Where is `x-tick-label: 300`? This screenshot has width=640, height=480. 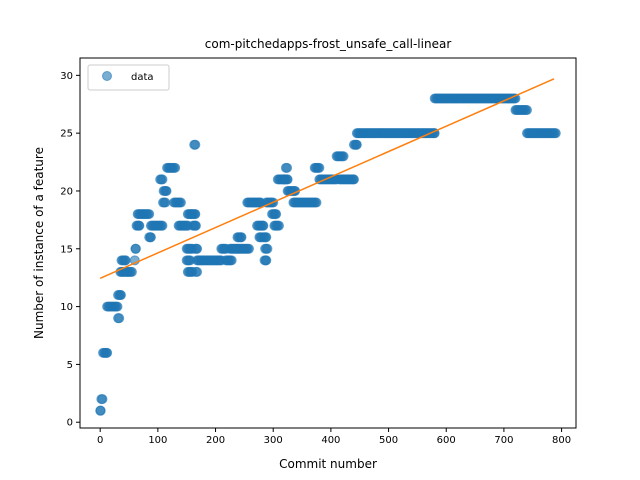 x-tick-label: 300 is located at coordinates (273, 440).